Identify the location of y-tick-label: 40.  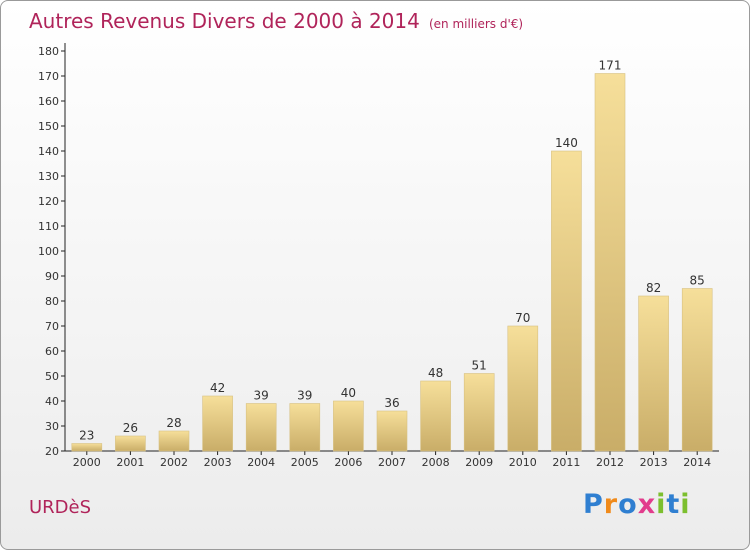
(52, 401).